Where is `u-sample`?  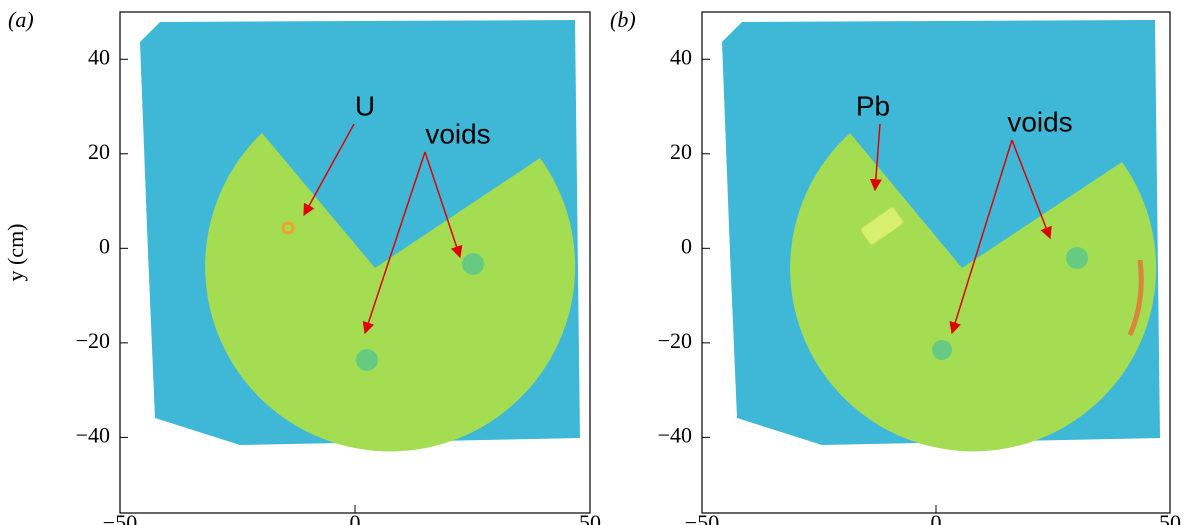
u-sample is located at coordinates (288, 228).